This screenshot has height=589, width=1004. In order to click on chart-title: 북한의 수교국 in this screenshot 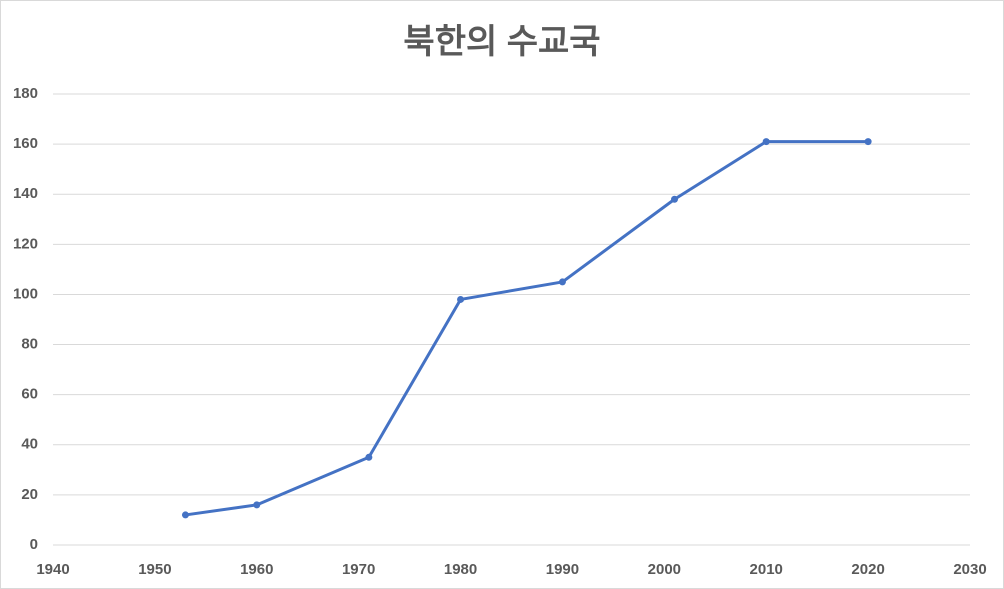, I will do `click(501, 42)`.